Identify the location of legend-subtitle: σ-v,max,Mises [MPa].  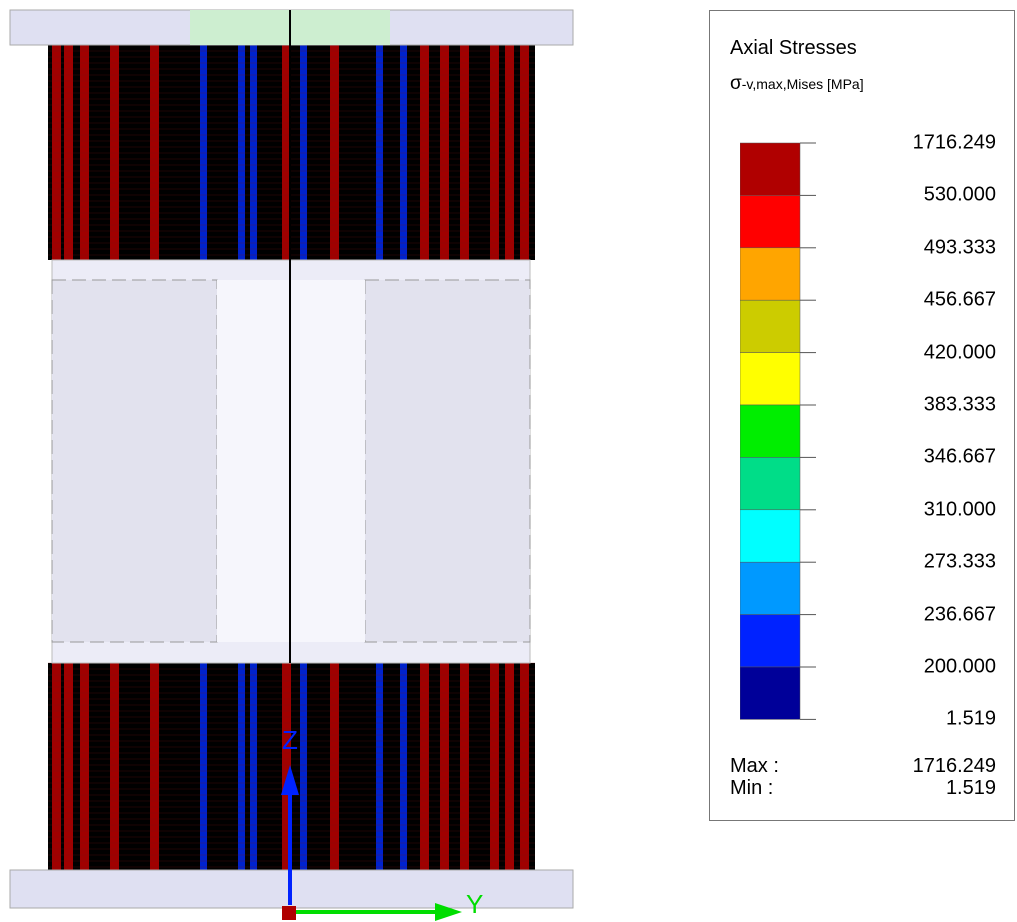
(797, 84).